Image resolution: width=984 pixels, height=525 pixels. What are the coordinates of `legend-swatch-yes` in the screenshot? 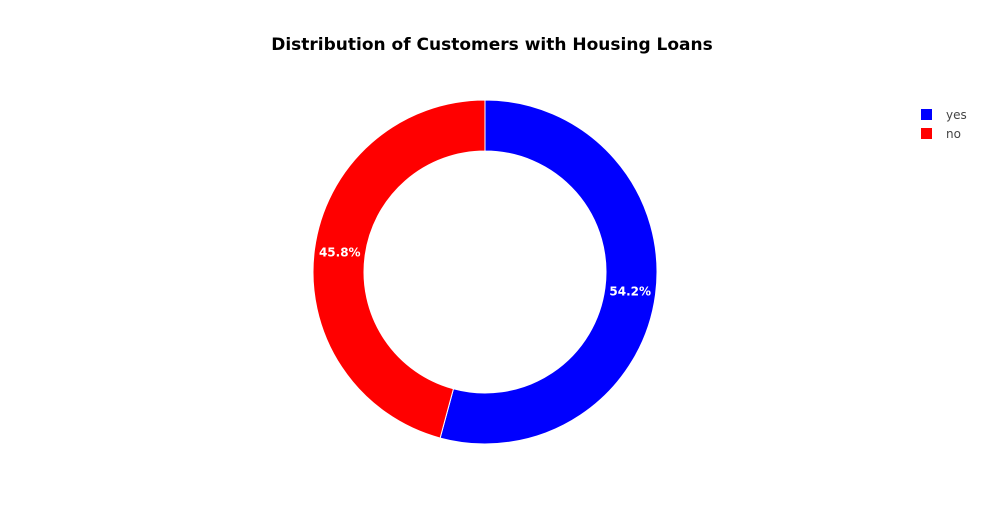 It's located at (926, 114).